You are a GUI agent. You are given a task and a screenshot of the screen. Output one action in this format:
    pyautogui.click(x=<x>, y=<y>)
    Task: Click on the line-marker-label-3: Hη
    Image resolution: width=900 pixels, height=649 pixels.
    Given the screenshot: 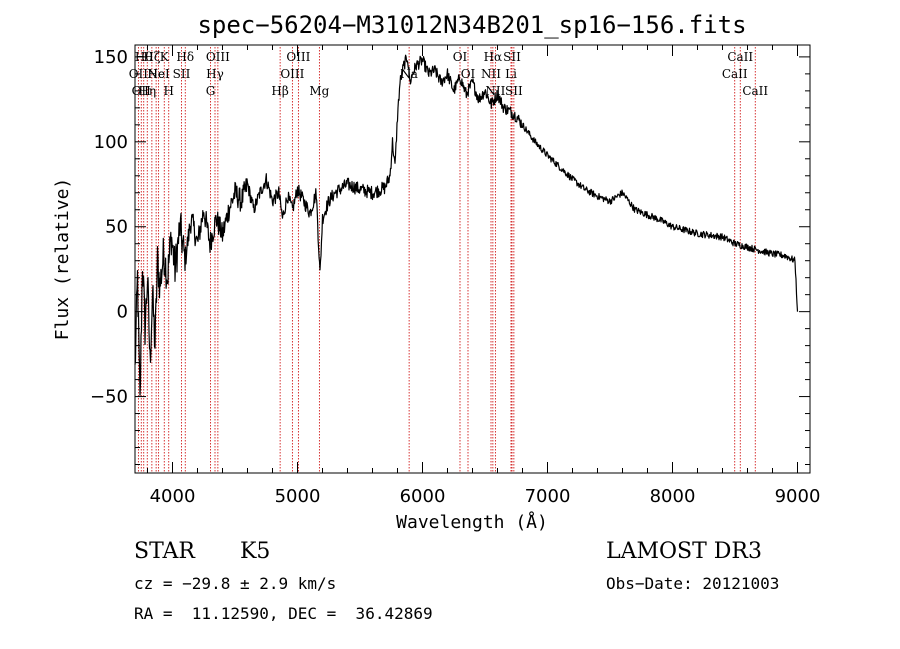 What is the action you would take?
    pyautogui.click(x=147, y=91)
    